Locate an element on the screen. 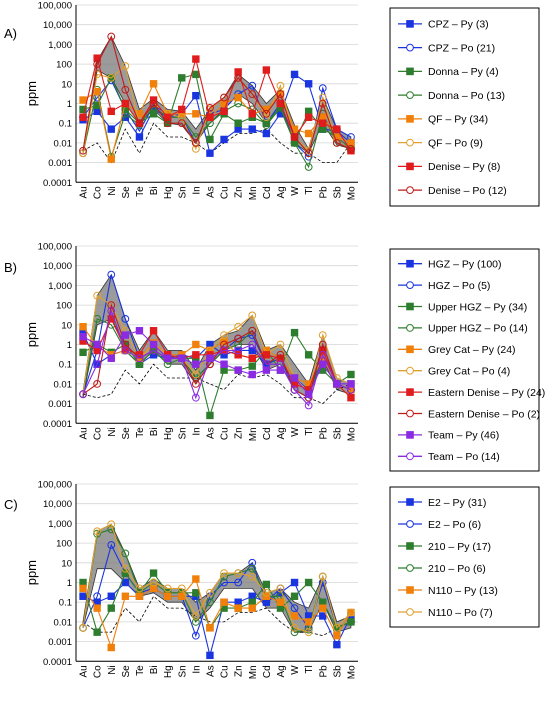 The image size is (550, 718). x-tick-label: Tl is located at coordinates (309, 431).